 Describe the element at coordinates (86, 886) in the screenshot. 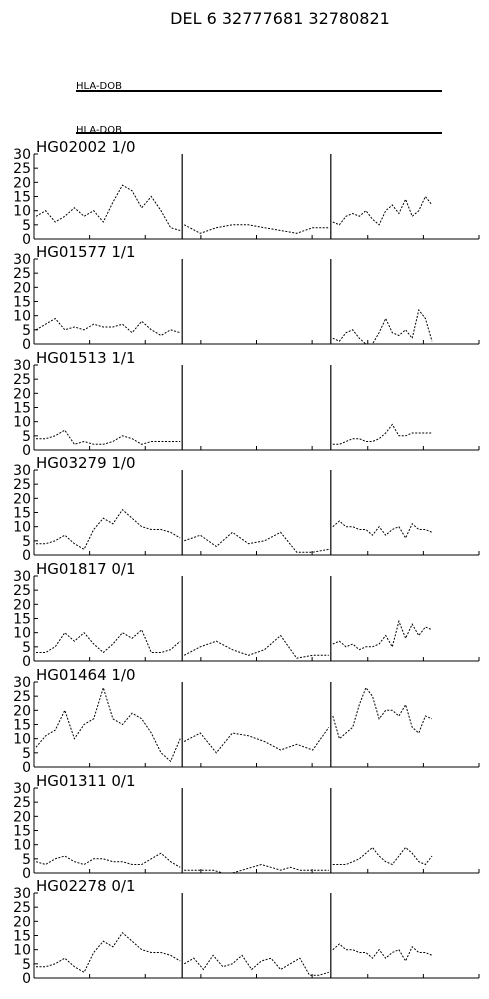

I see `sample-label: HG02278 0/1` at that location.